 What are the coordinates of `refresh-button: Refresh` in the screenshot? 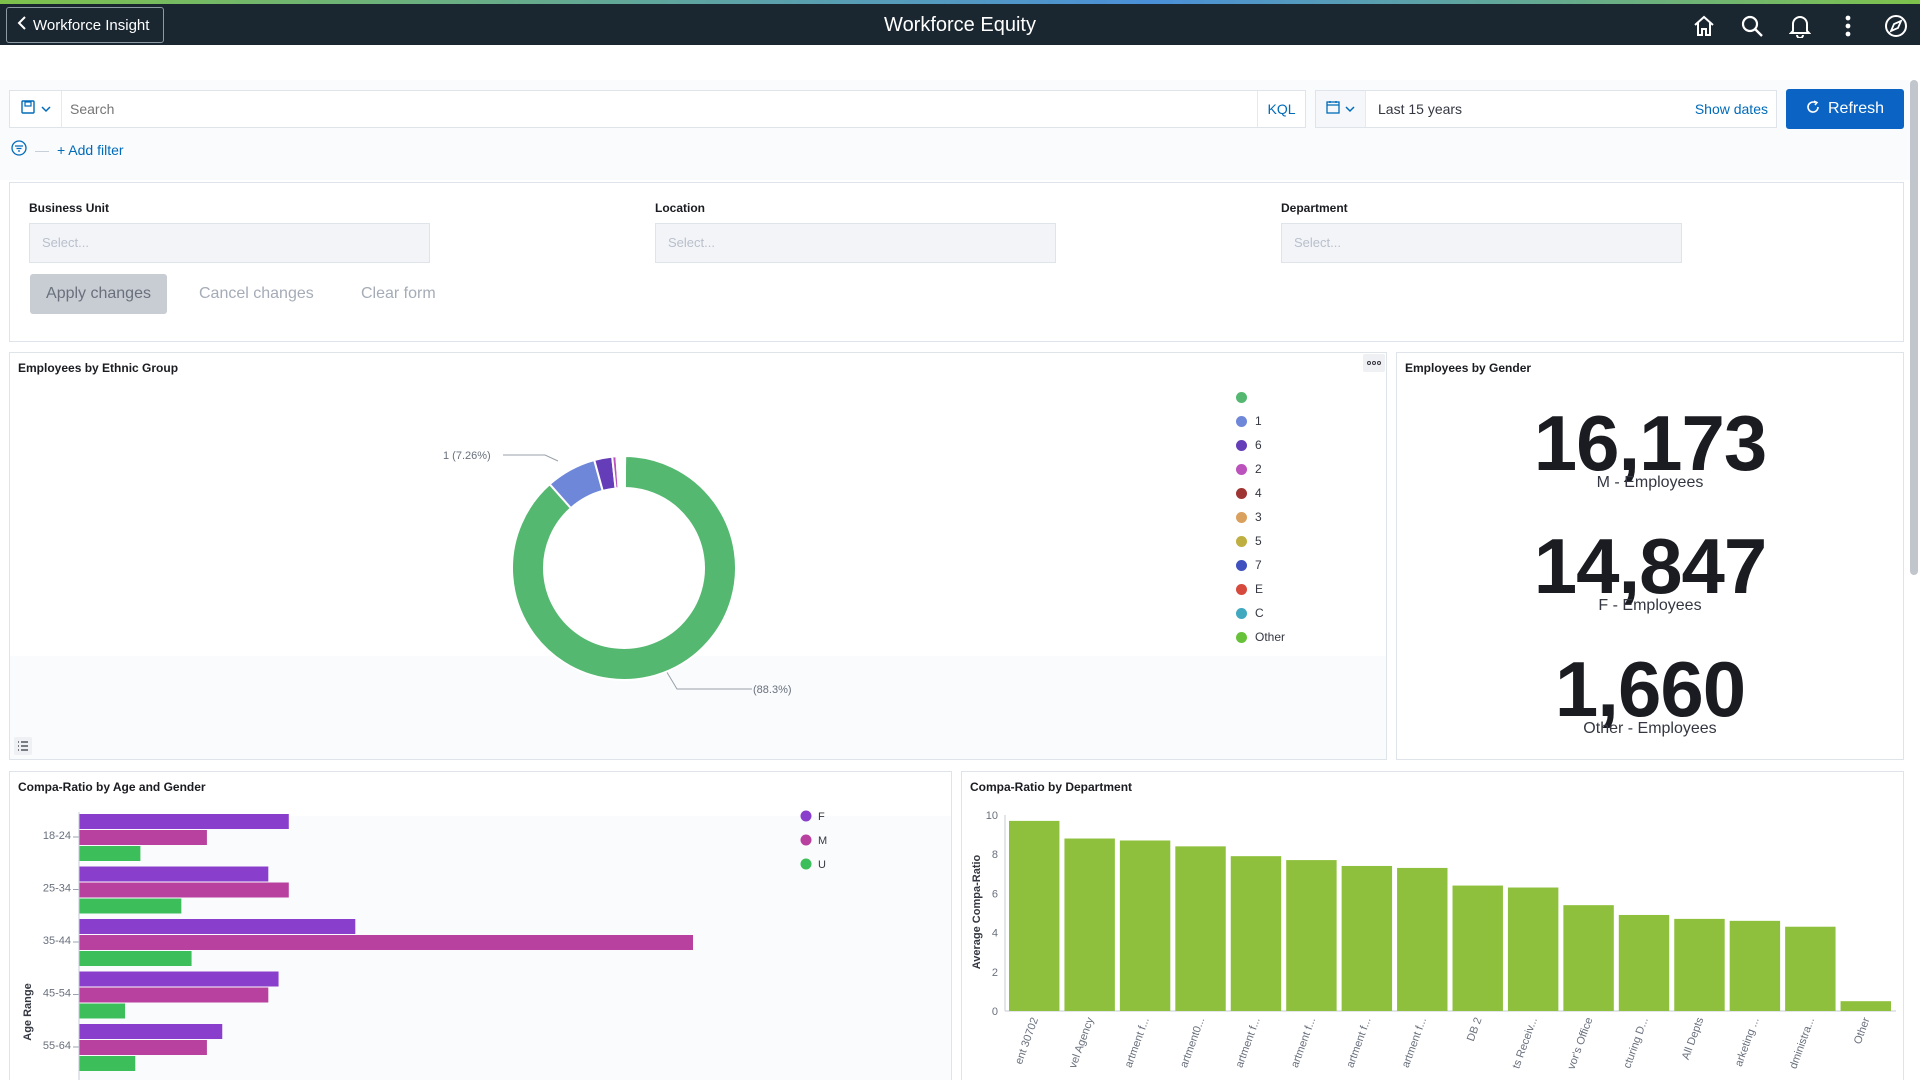 It's located at (1845, 109).